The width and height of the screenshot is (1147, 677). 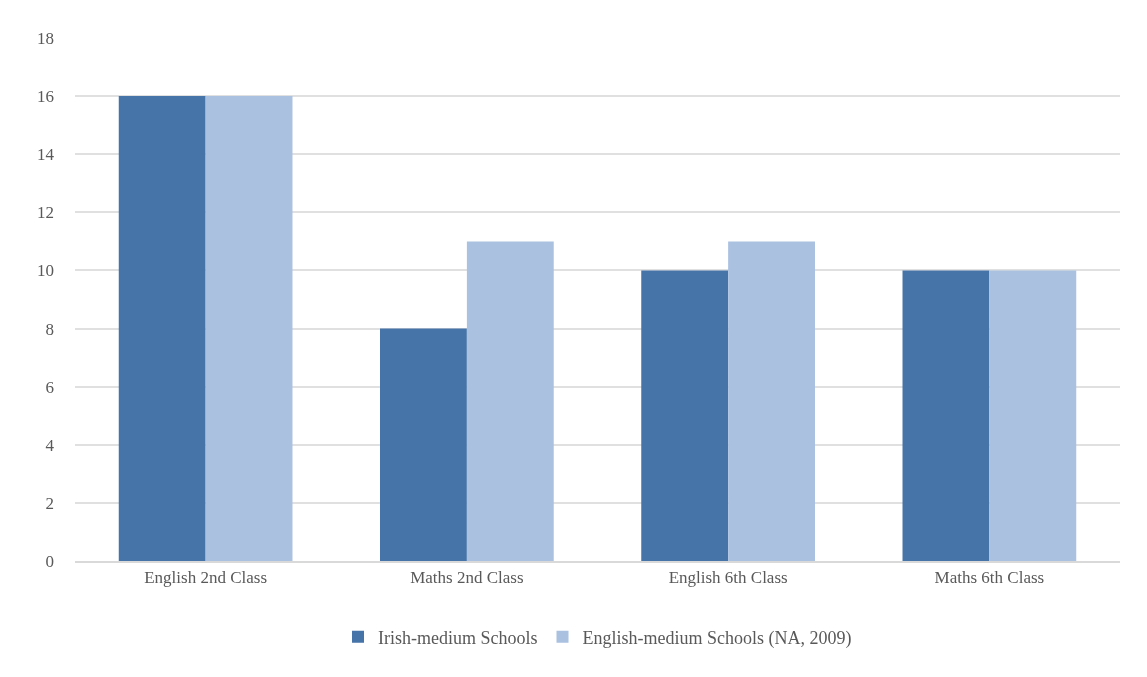 What do you see at coordinates (49, 561) in the screenshot?
I see `y-tick-label: 0` at bounding box center [49, 561].